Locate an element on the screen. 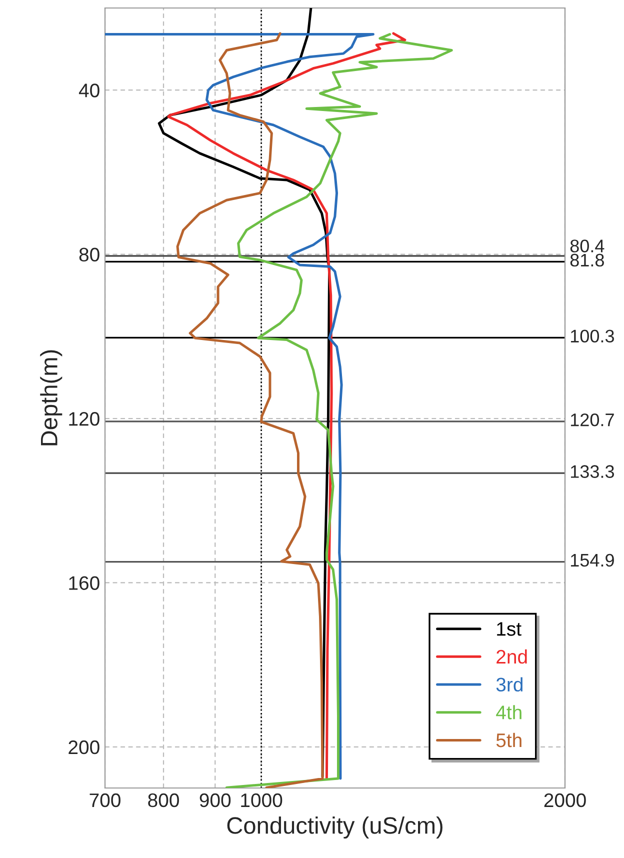 This screenshot has height=858, width=624. x-tick-label: 700 is located at coordinates (105, 800).